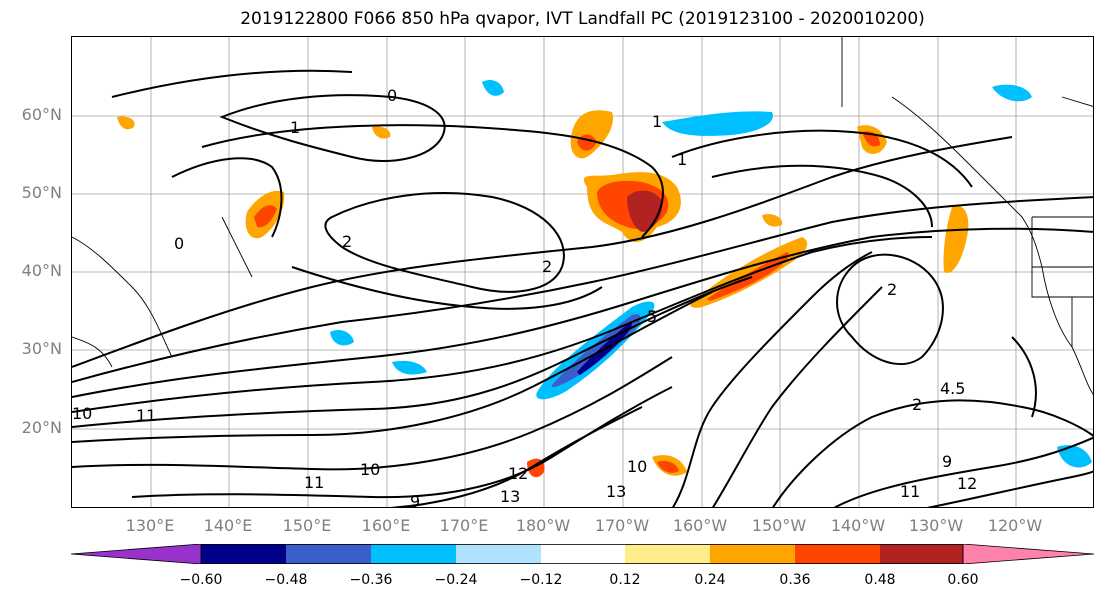 Image resolution: width=1105 pixels, height=601 pixels. What do you see at coordinates (700, 525) in the screenshot?
I see `lon-label: 160°W` at bounding box center [700, 525].